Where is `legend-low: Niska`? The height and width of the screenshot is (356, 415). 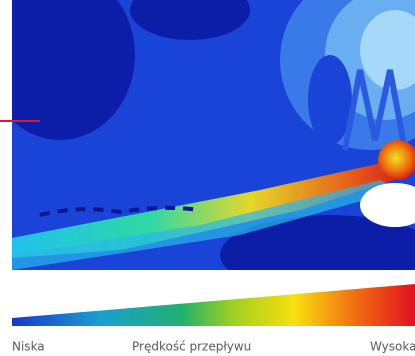
legend-low: Niska is located at coordinates (28, 347).